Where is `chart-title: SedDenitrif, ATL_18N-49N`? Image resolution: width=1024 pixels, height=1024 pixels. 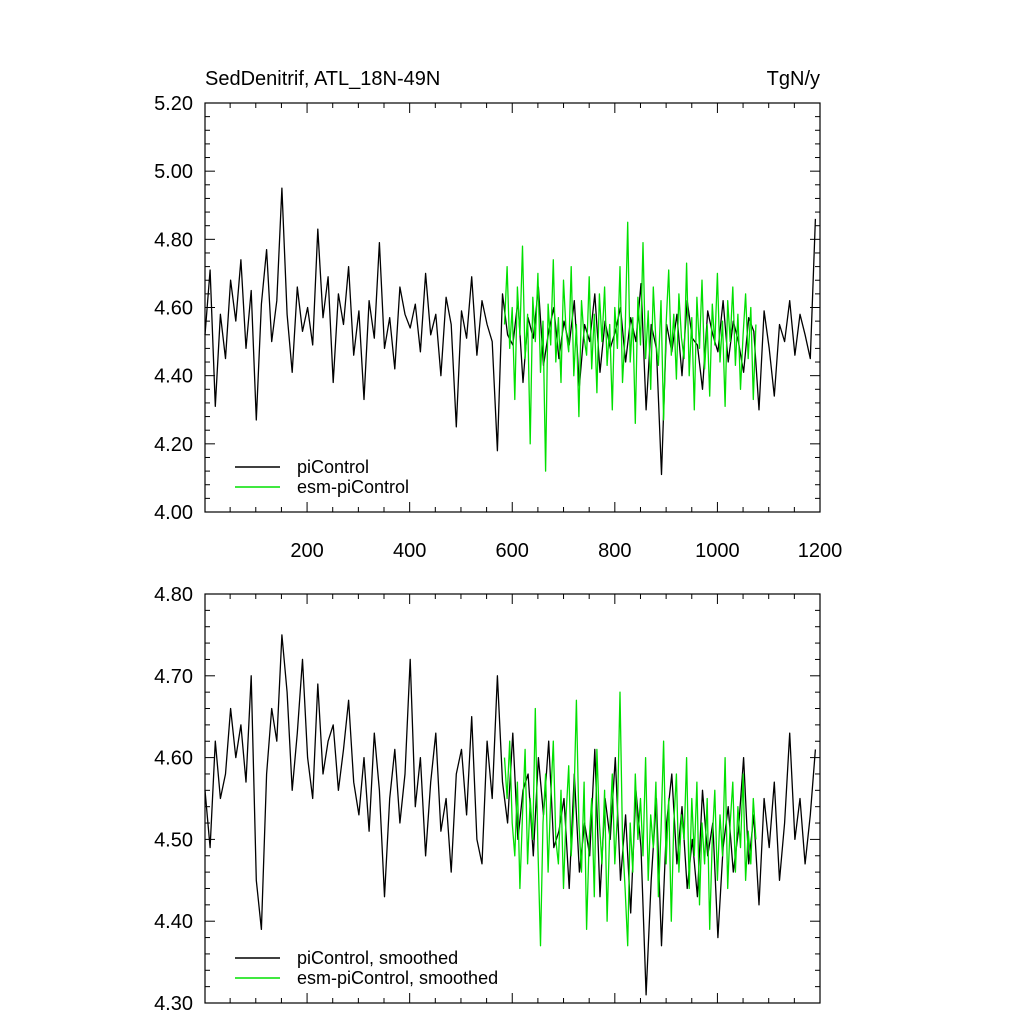 chart-title: SedDenitrif, ATL_18N-49N is located at coordinates (322, 79).